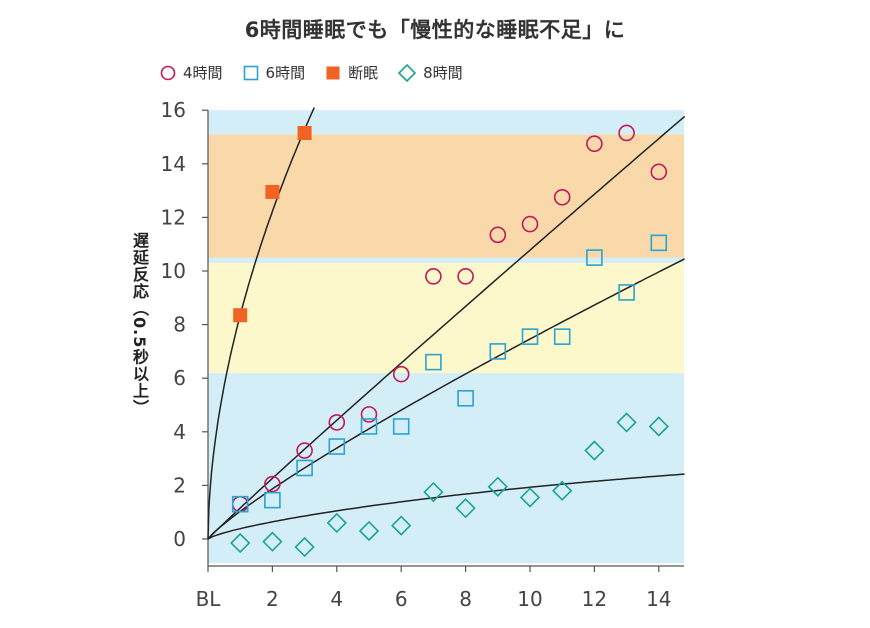  I want to click on y-tick-label: 8, so click(179, 325).